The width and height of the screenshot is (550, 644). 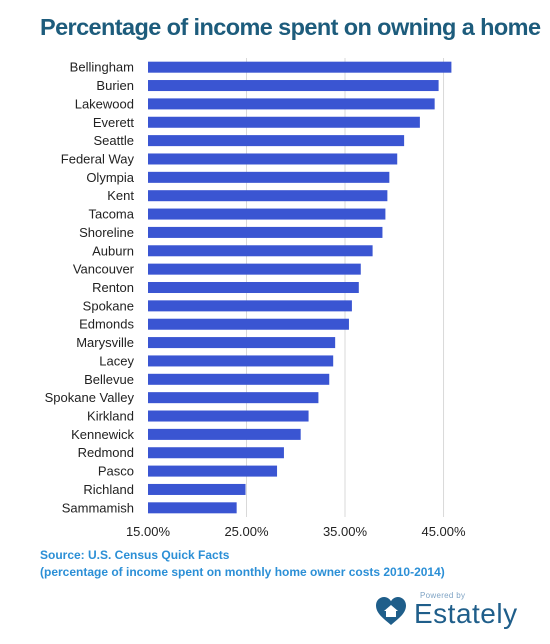 What do you see at coordinates (106, 324) in the screenshot?
I see `category-label: Edmonds` at bounding box center [106, 324].